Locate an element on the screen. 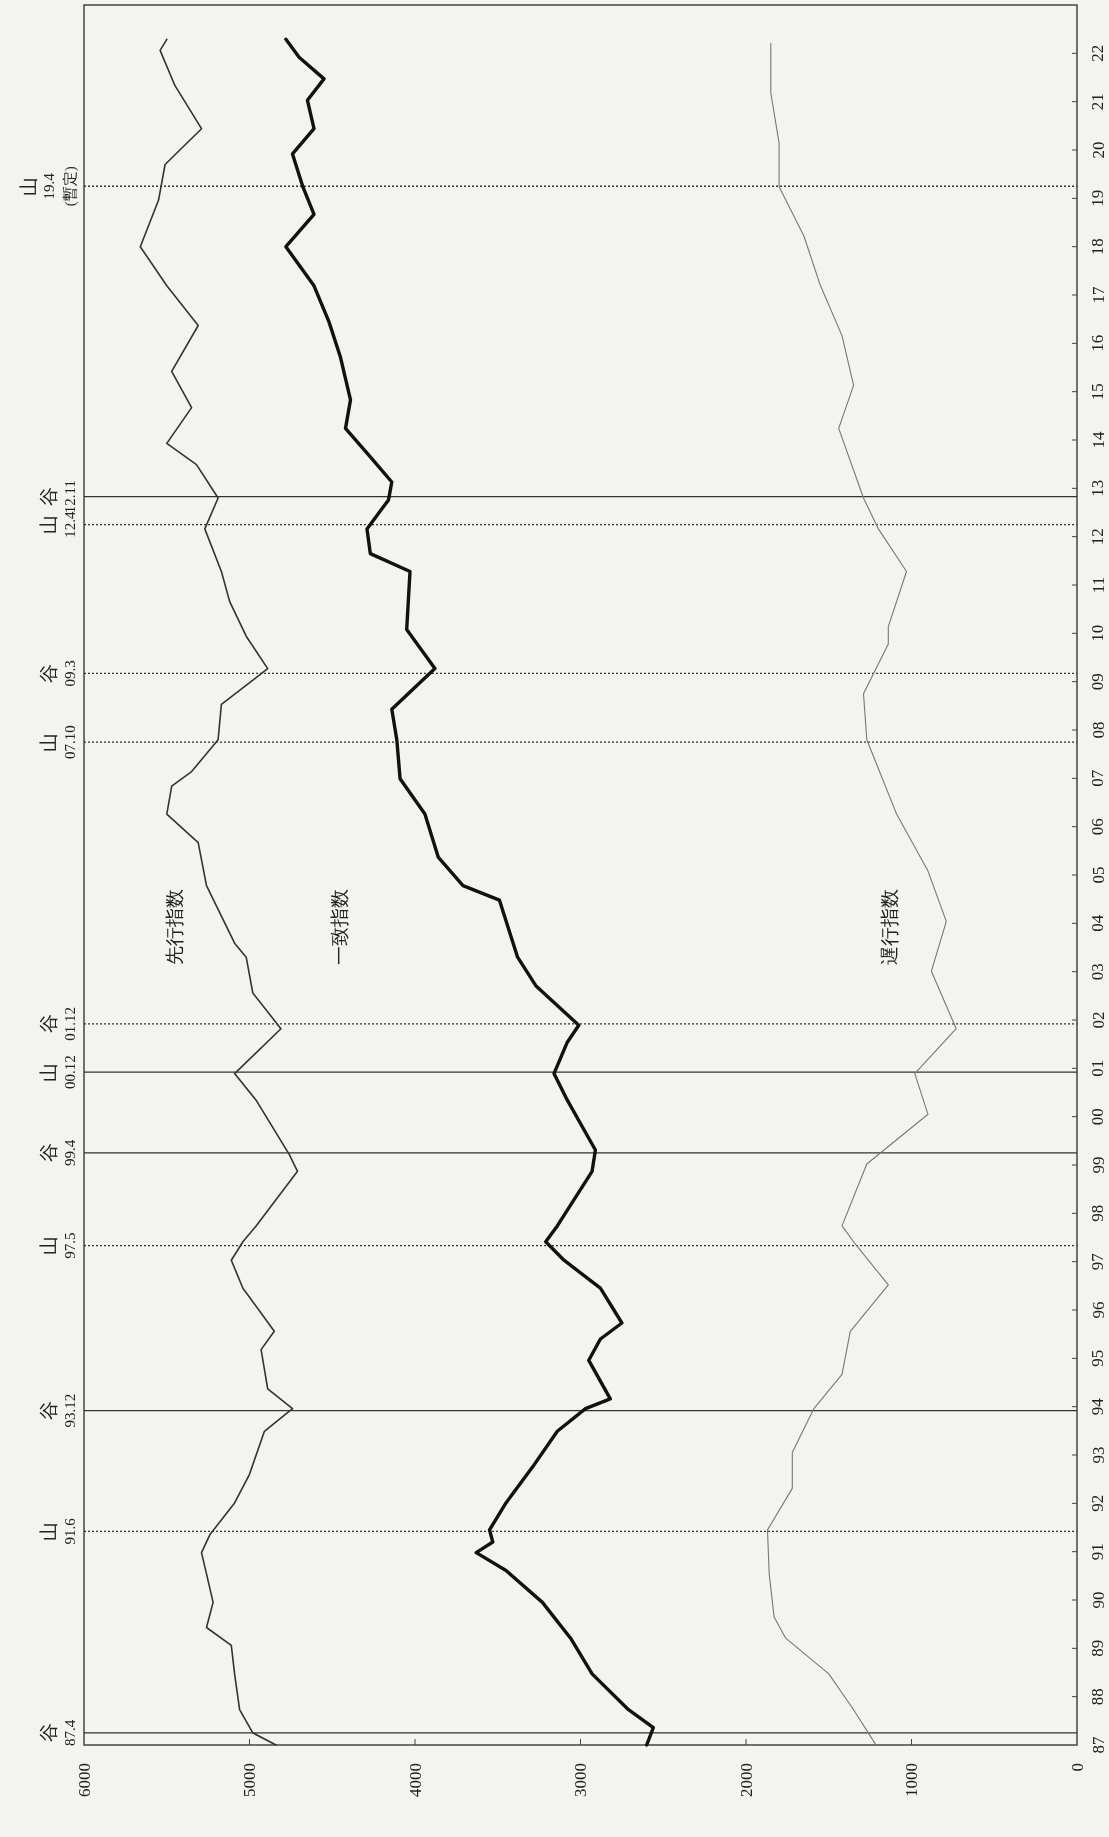  y-tick-label: 89 is located at coordinates (1098, 1648).